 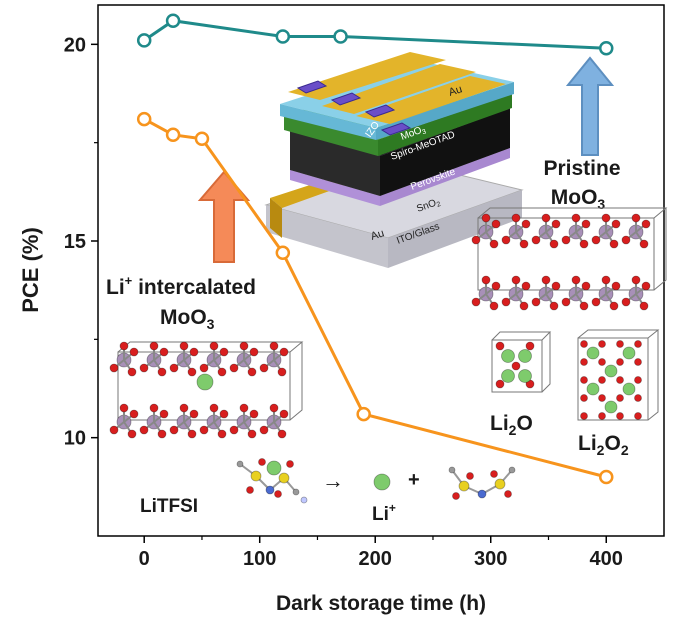 What do you see at coordinates (144, 559) in the screenshot?
I see `x-tick-label: 0` at bounding box center [144, 559].